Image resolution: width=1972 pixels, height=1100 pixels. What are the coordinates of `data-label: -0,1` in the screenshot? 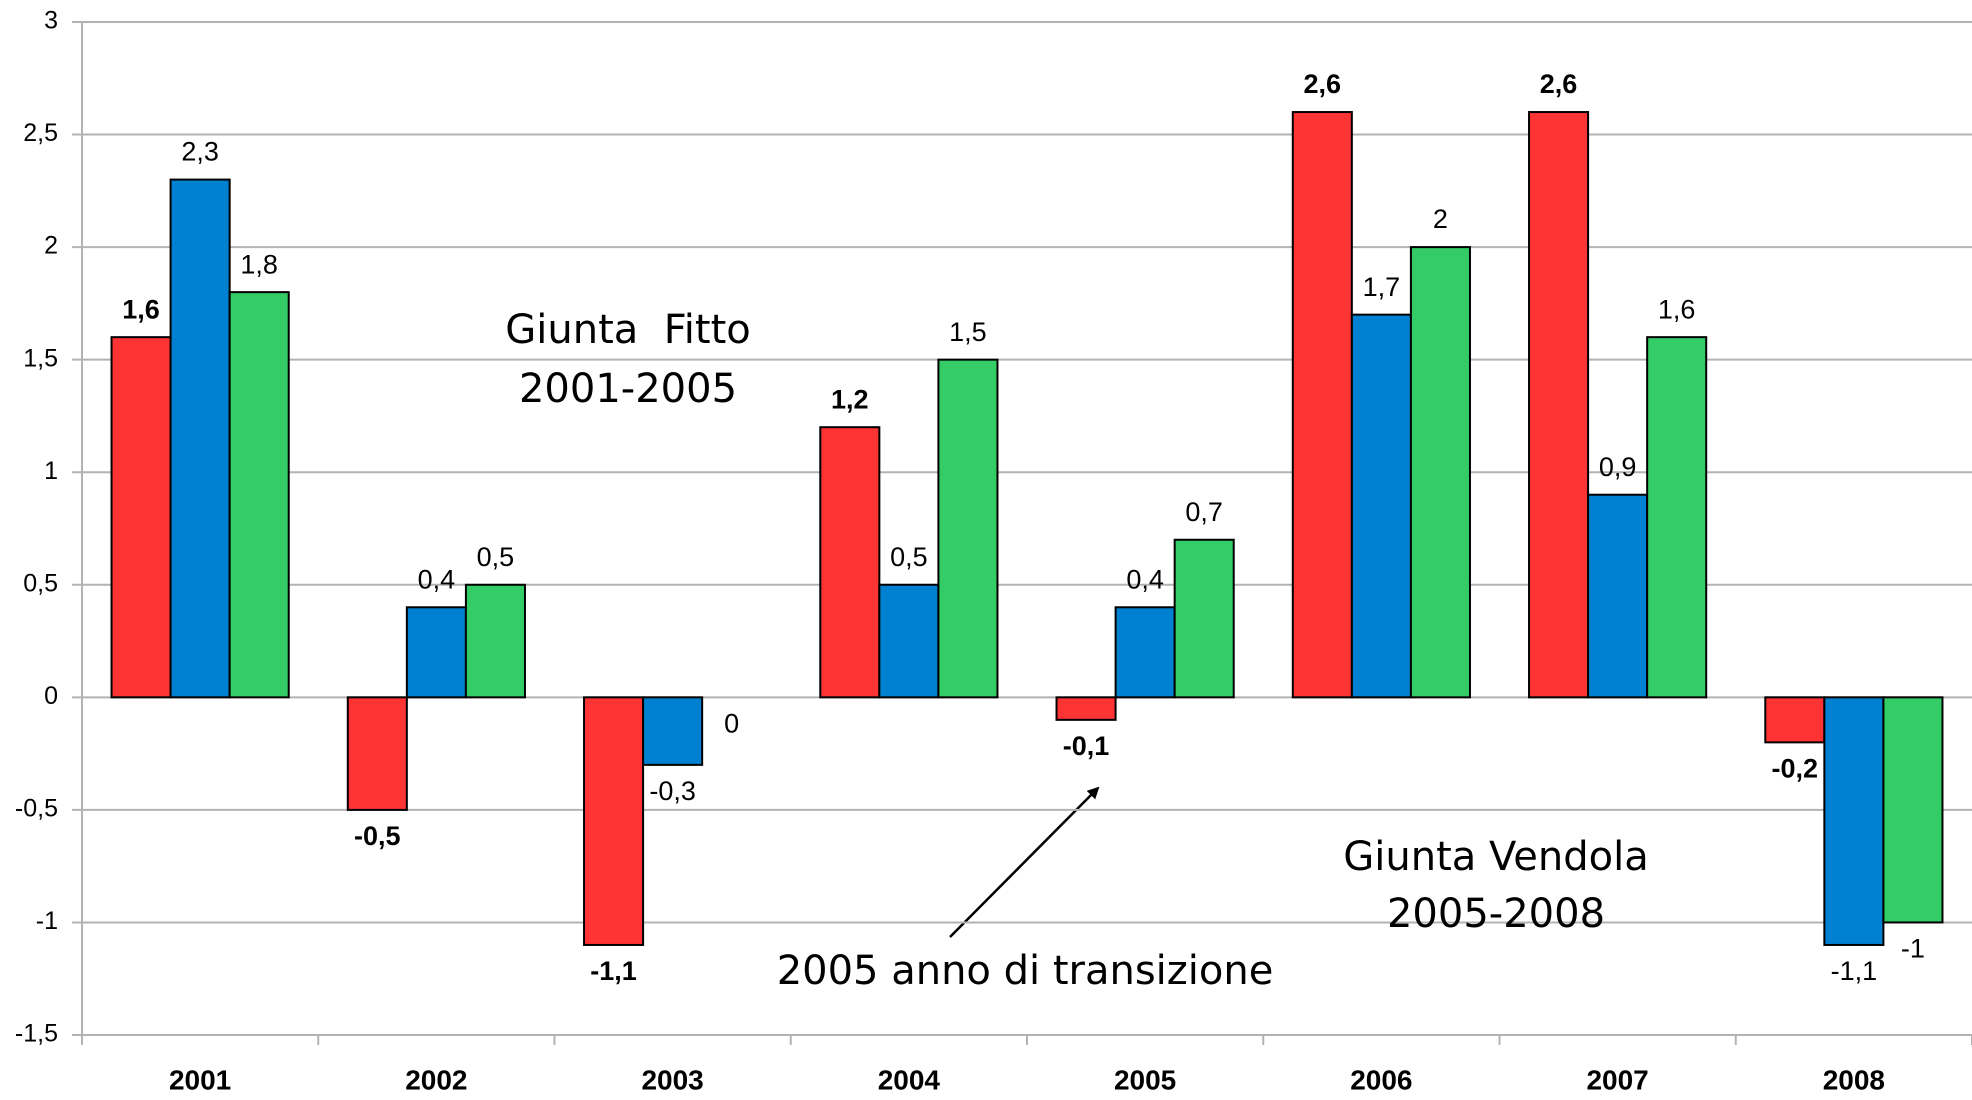 It's located at (1086, 746).